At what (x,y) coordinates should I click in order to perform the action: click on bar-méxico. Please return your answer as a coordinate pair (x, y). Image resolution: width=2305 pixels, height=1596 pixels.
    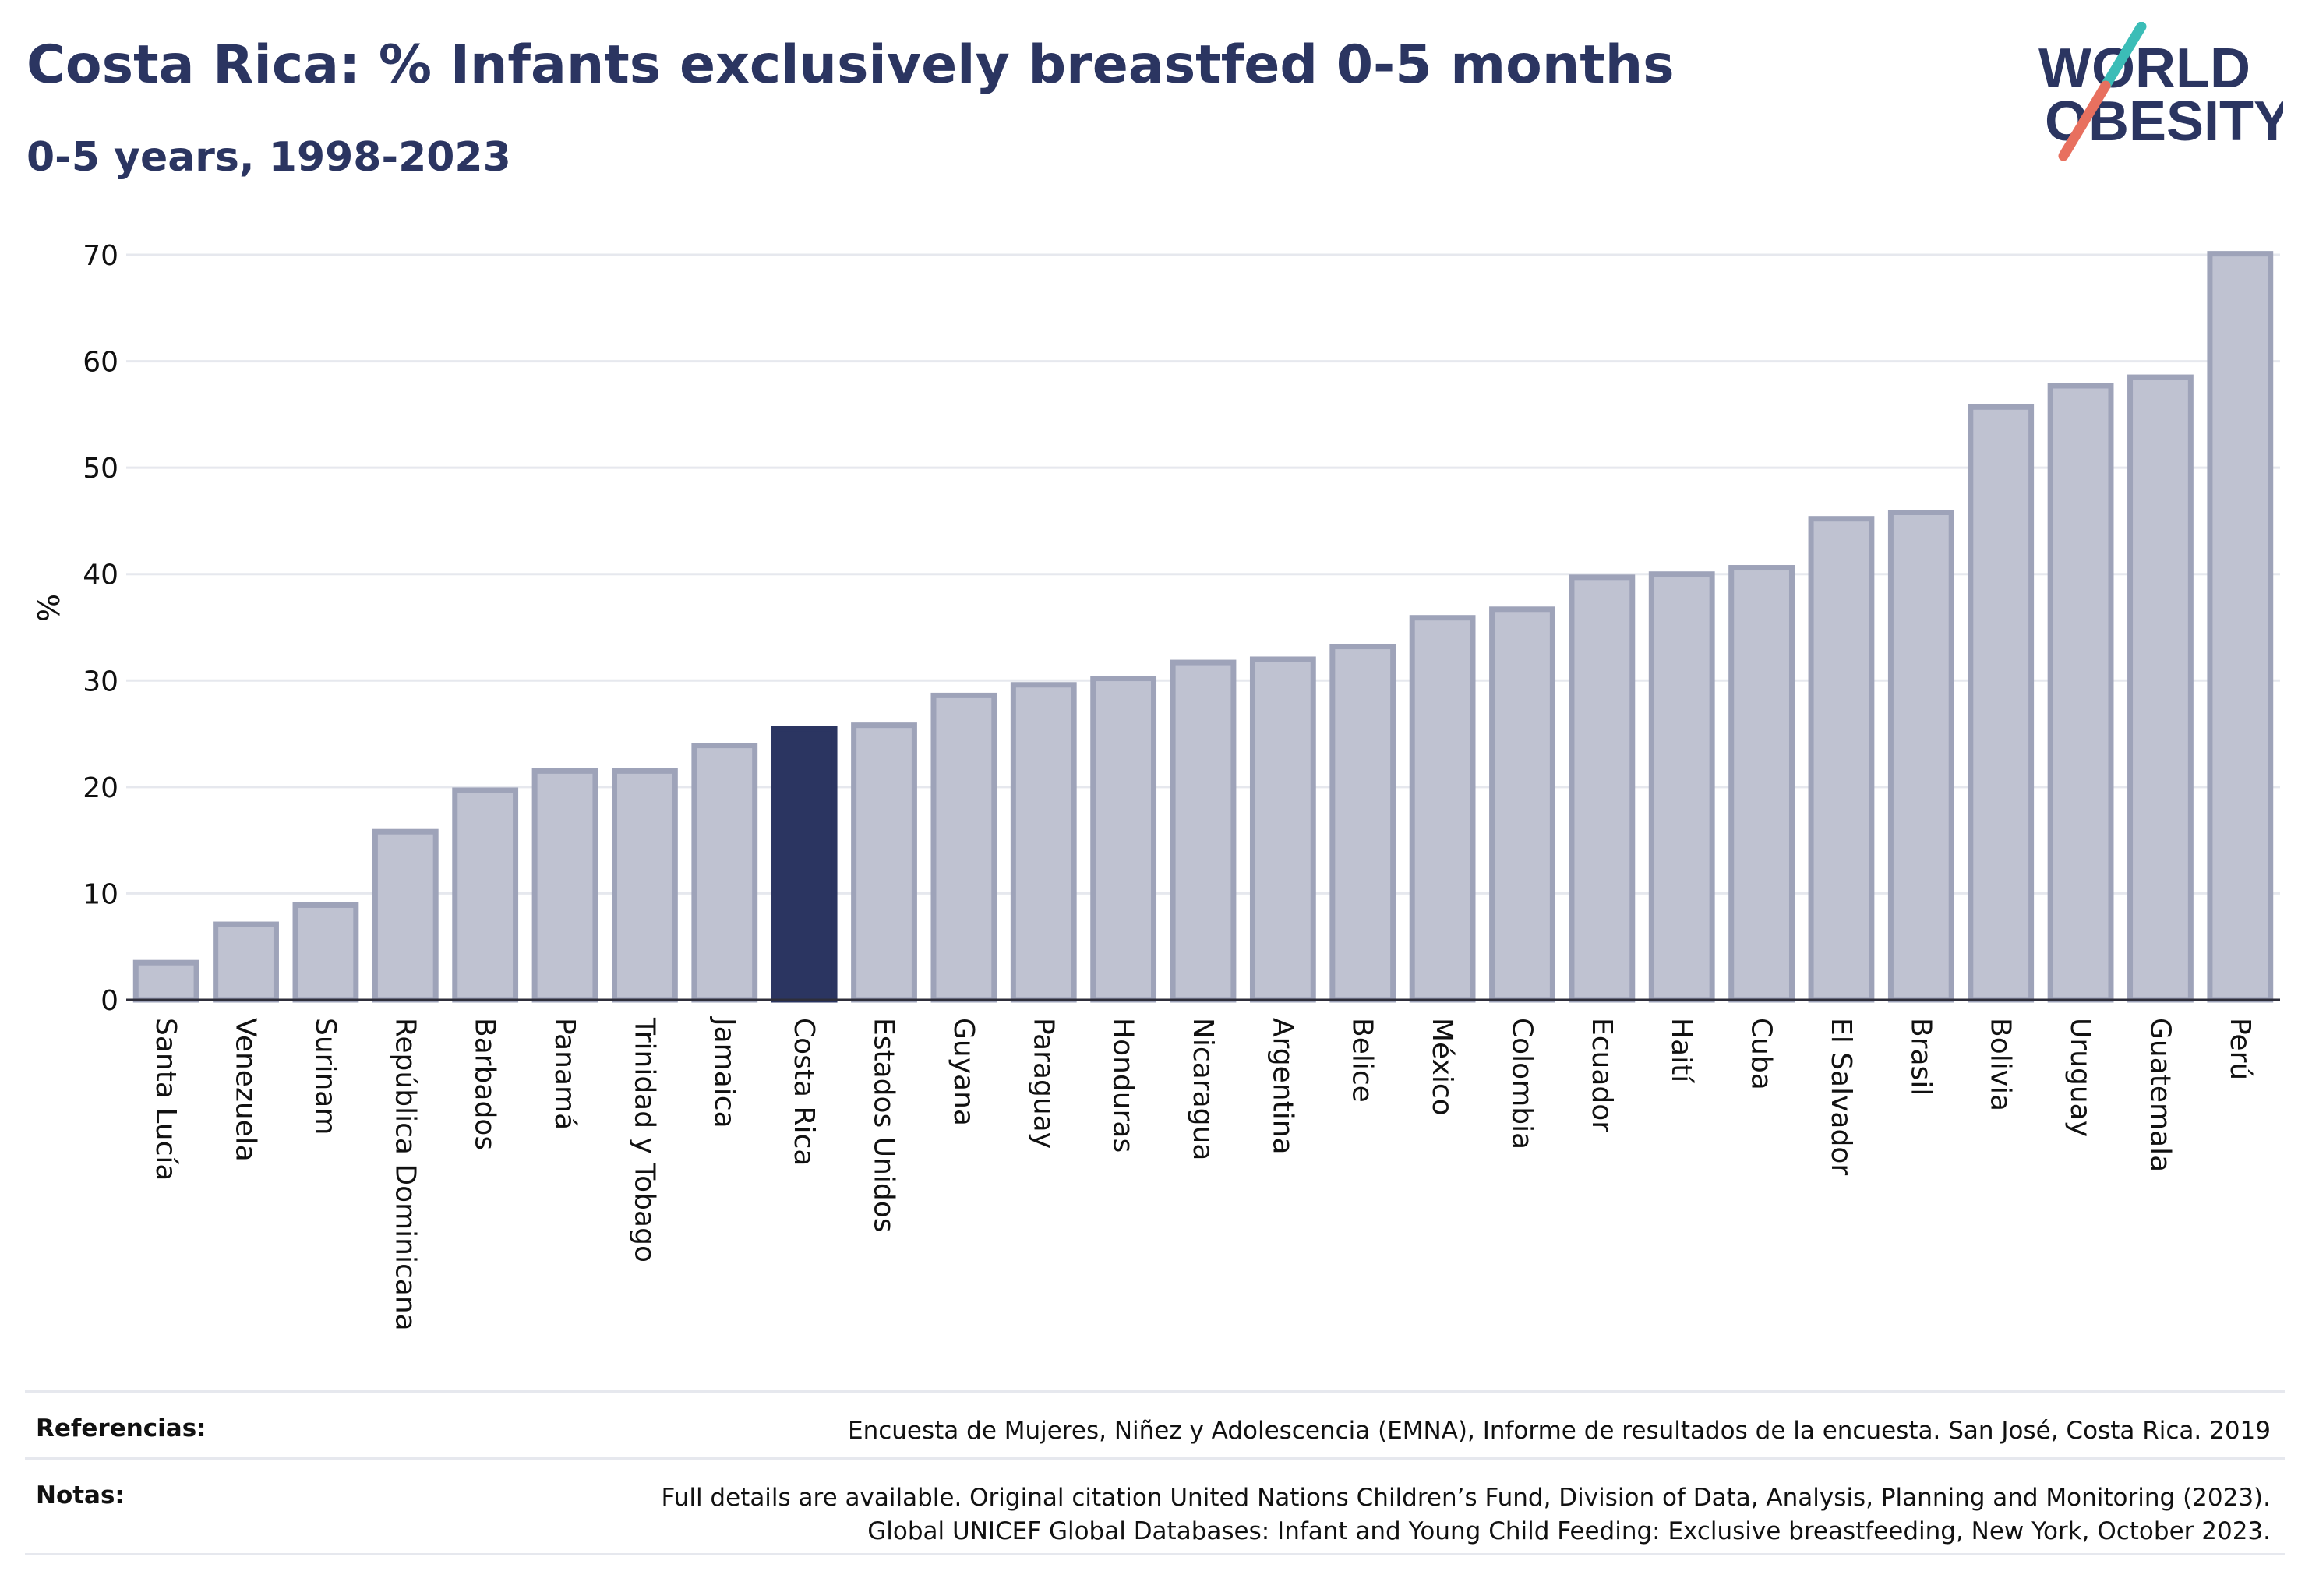
    Looking at the image, I should click on (1442, 809).